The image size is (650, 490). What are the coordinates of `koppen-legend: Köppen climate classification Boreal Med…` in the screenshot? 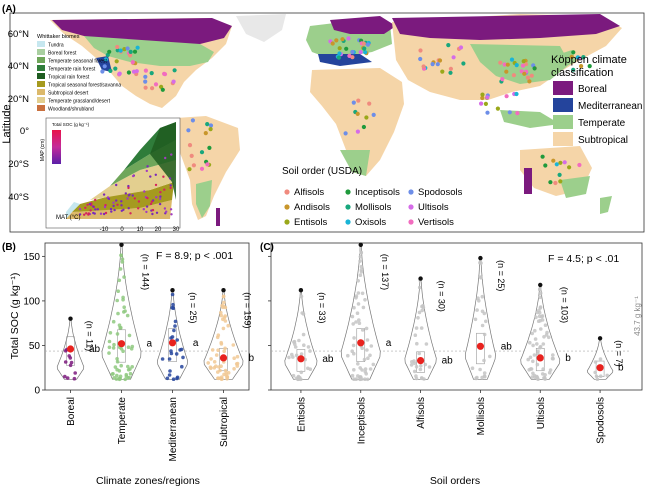 It's located at (596, 100).